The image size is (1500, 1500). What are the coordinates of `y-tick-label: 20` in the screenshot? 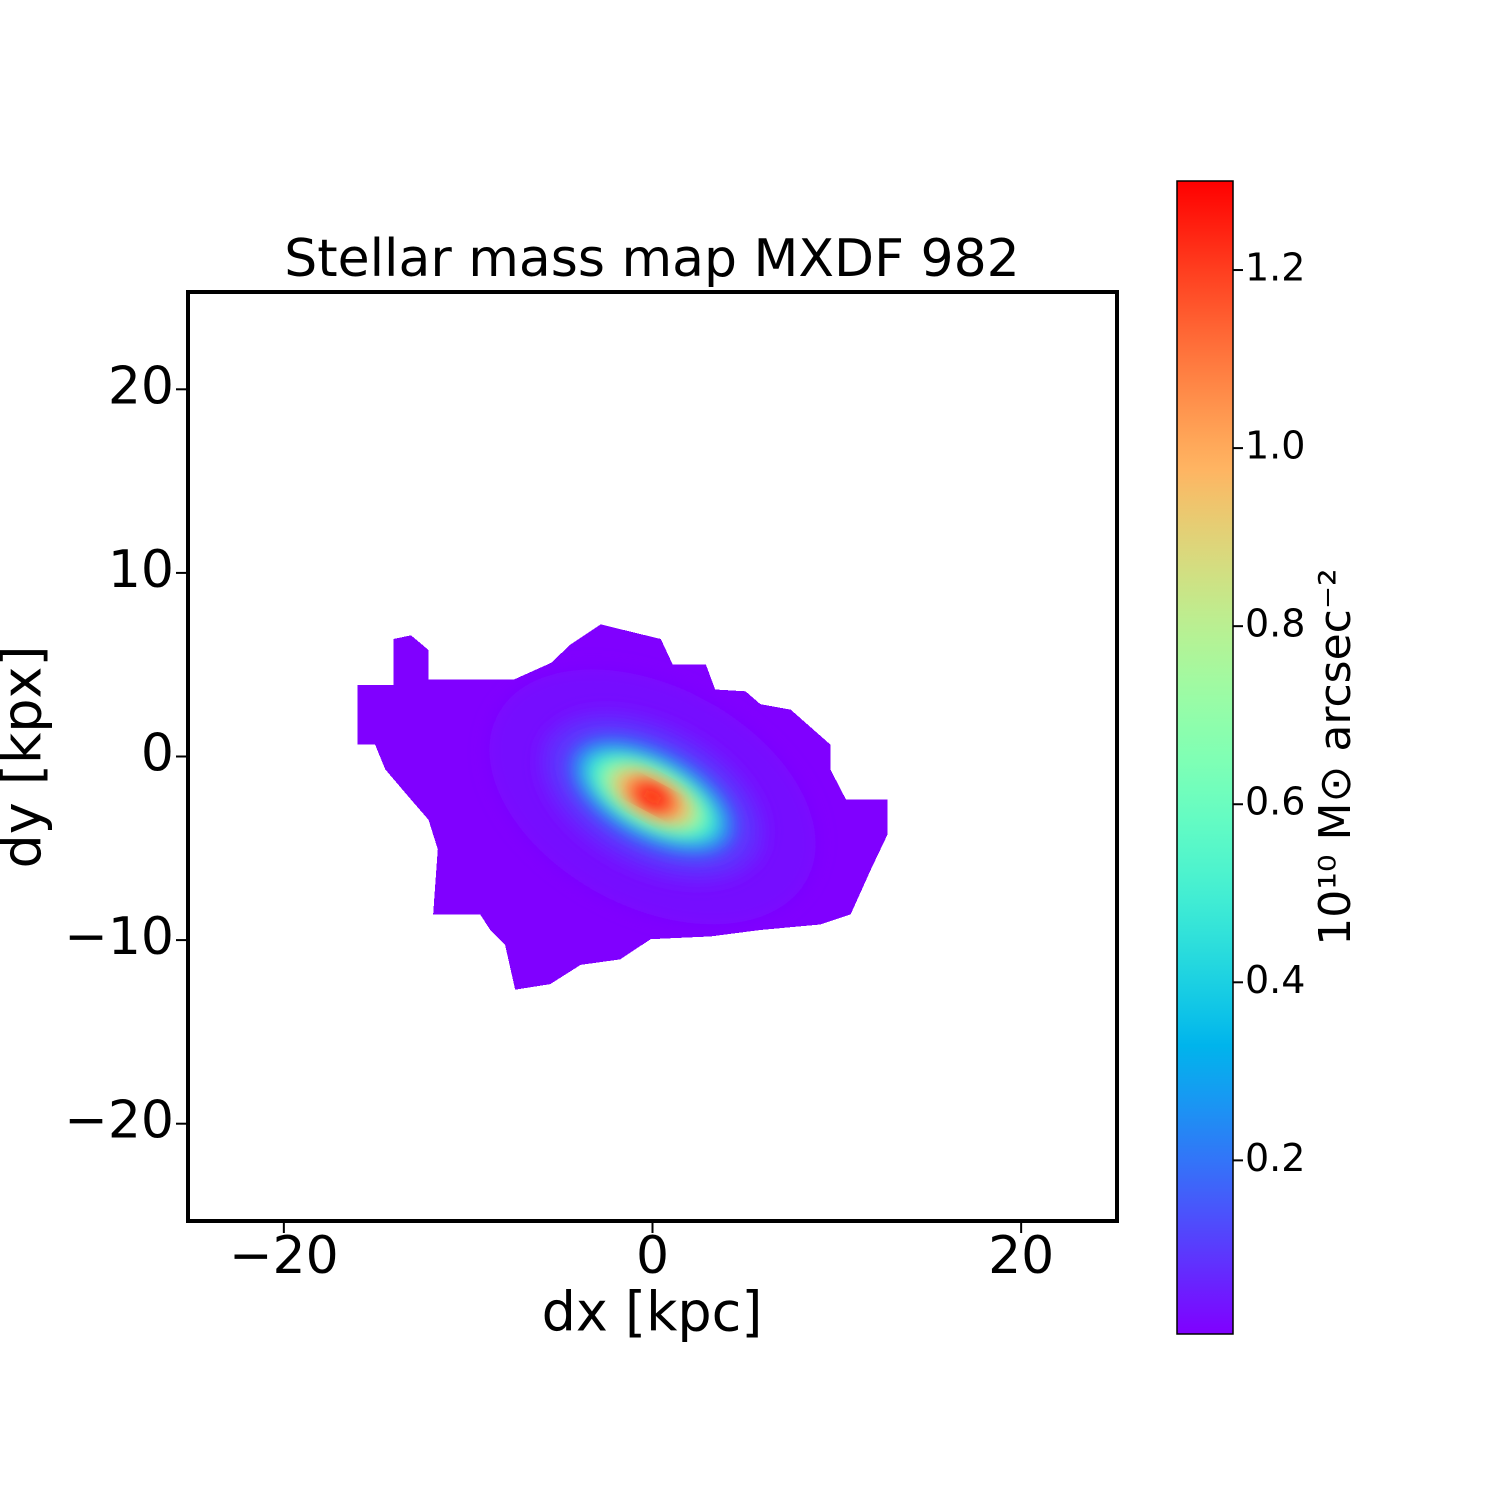 It's located at (141, 386).